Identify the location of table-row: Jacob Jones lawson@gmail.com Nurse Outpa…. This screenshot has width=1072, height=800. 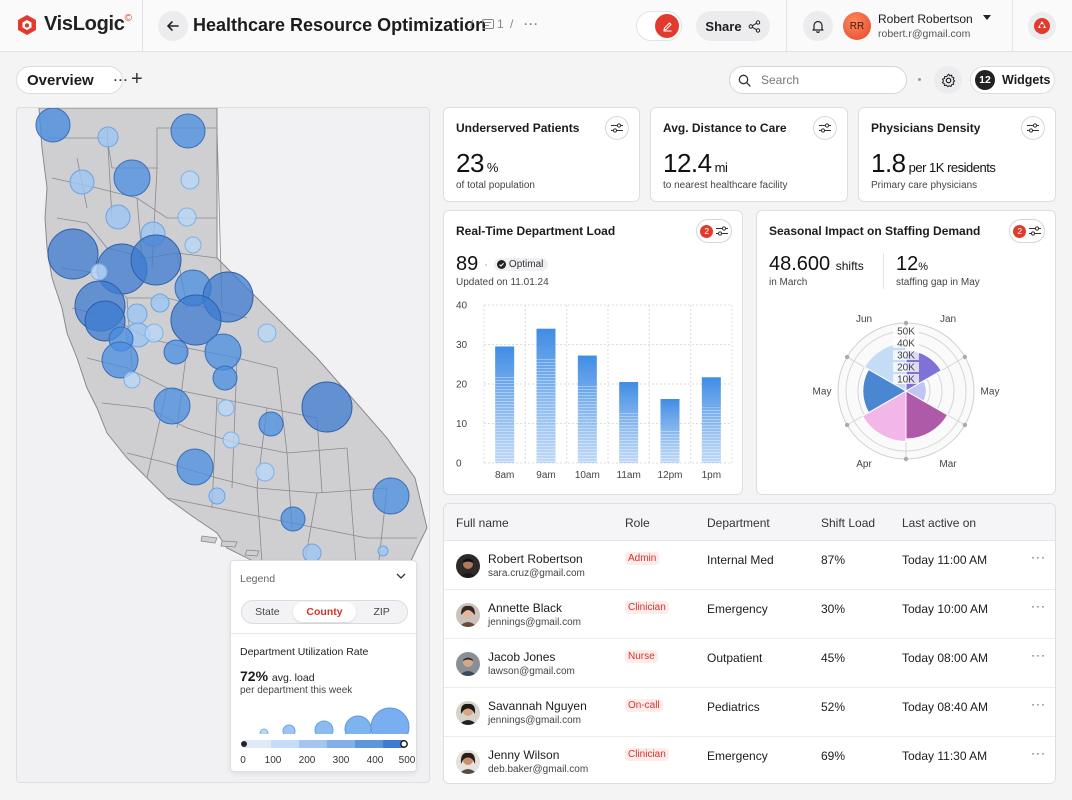
(749, 663).